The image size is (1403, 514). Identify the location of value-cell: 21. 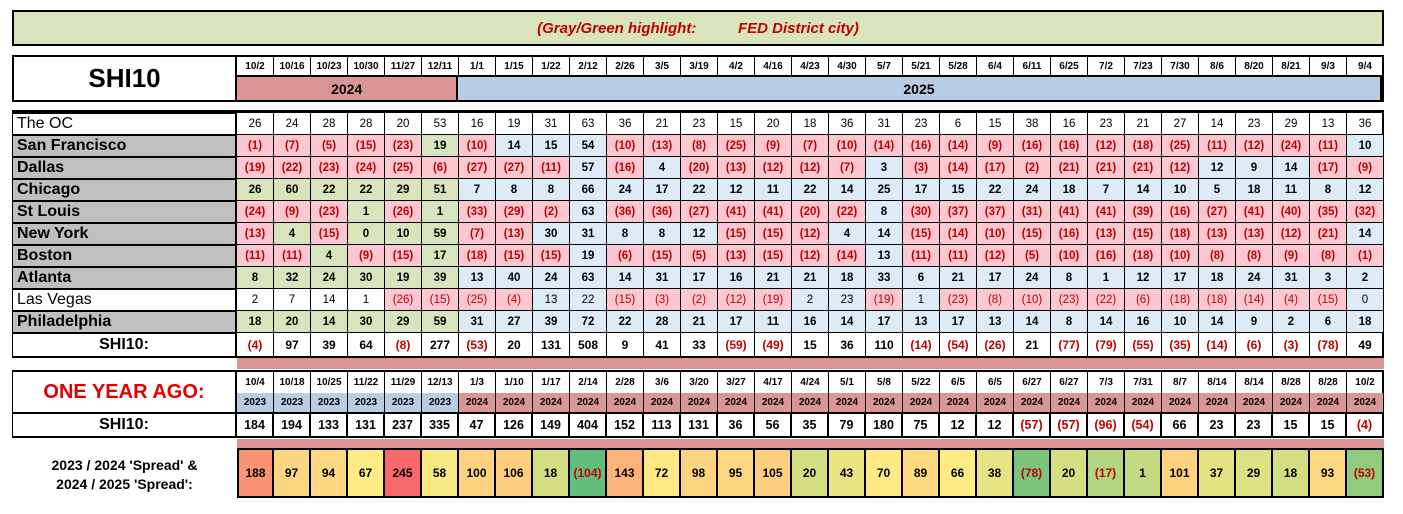
(773, 278).